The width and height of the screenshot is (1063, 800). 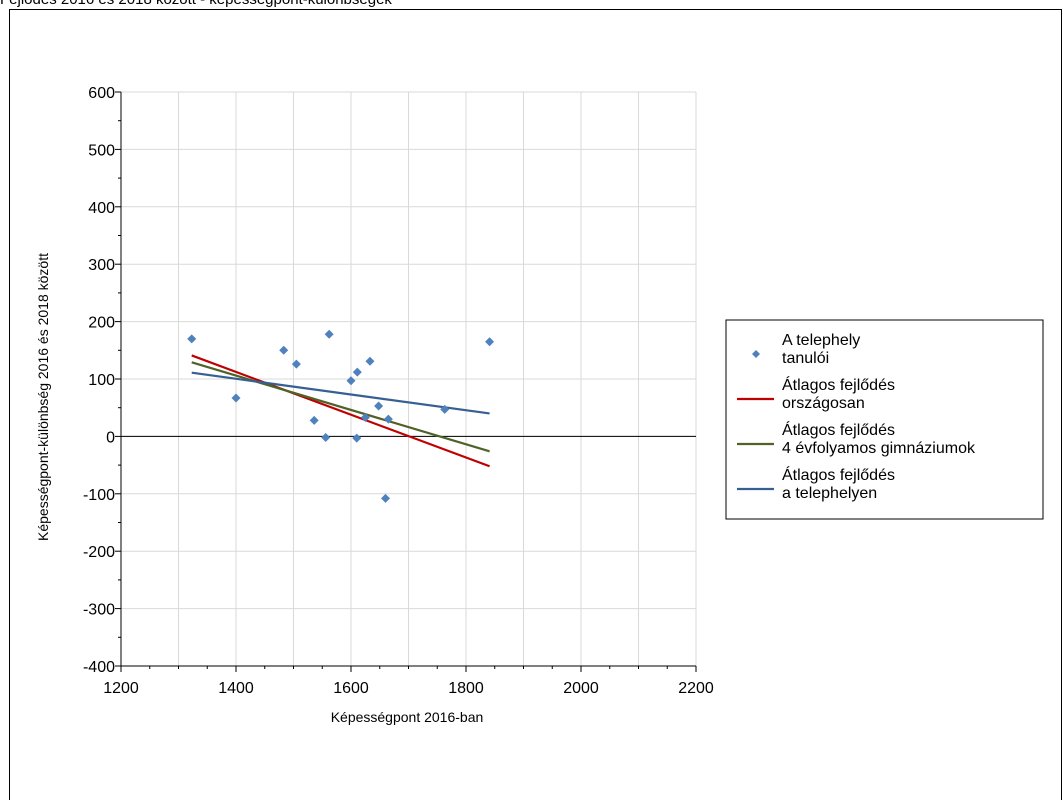 I want to click on legend-label: a telephelyen, so click(x=829, y=493).